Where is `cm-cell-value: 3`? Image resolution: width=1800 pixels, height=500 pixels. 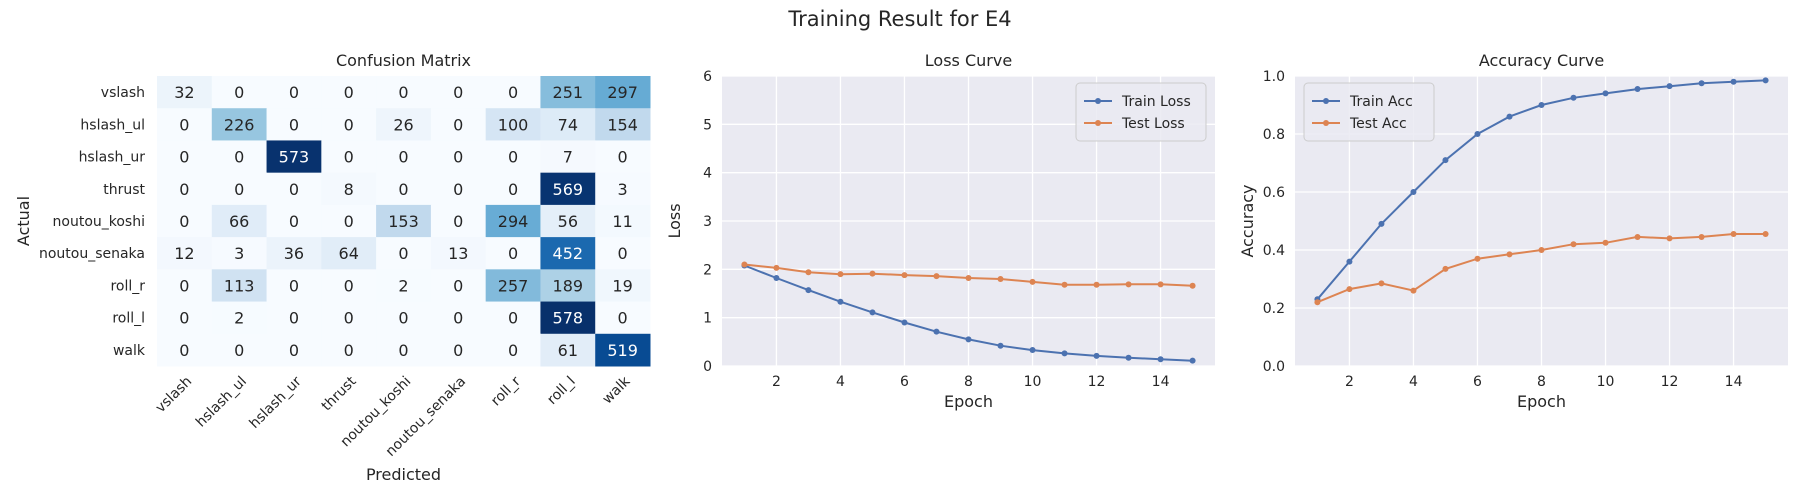
cm-cell-value: 3 is located at coordinates (623, 189).